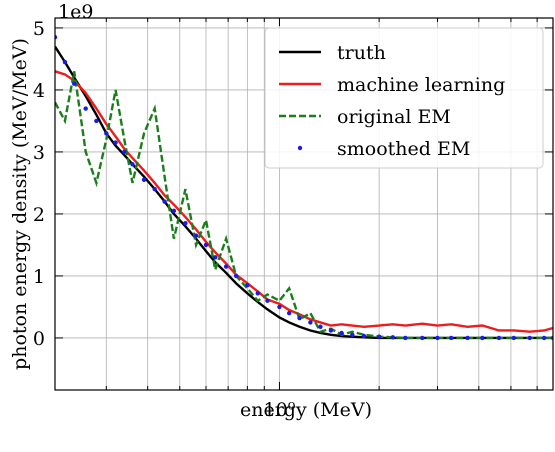 The height and width of the screenshot is (452, 555). Describe the element at coordinates (39, 91) in the screenshot. I see `y-tick-label: 4` at that location.